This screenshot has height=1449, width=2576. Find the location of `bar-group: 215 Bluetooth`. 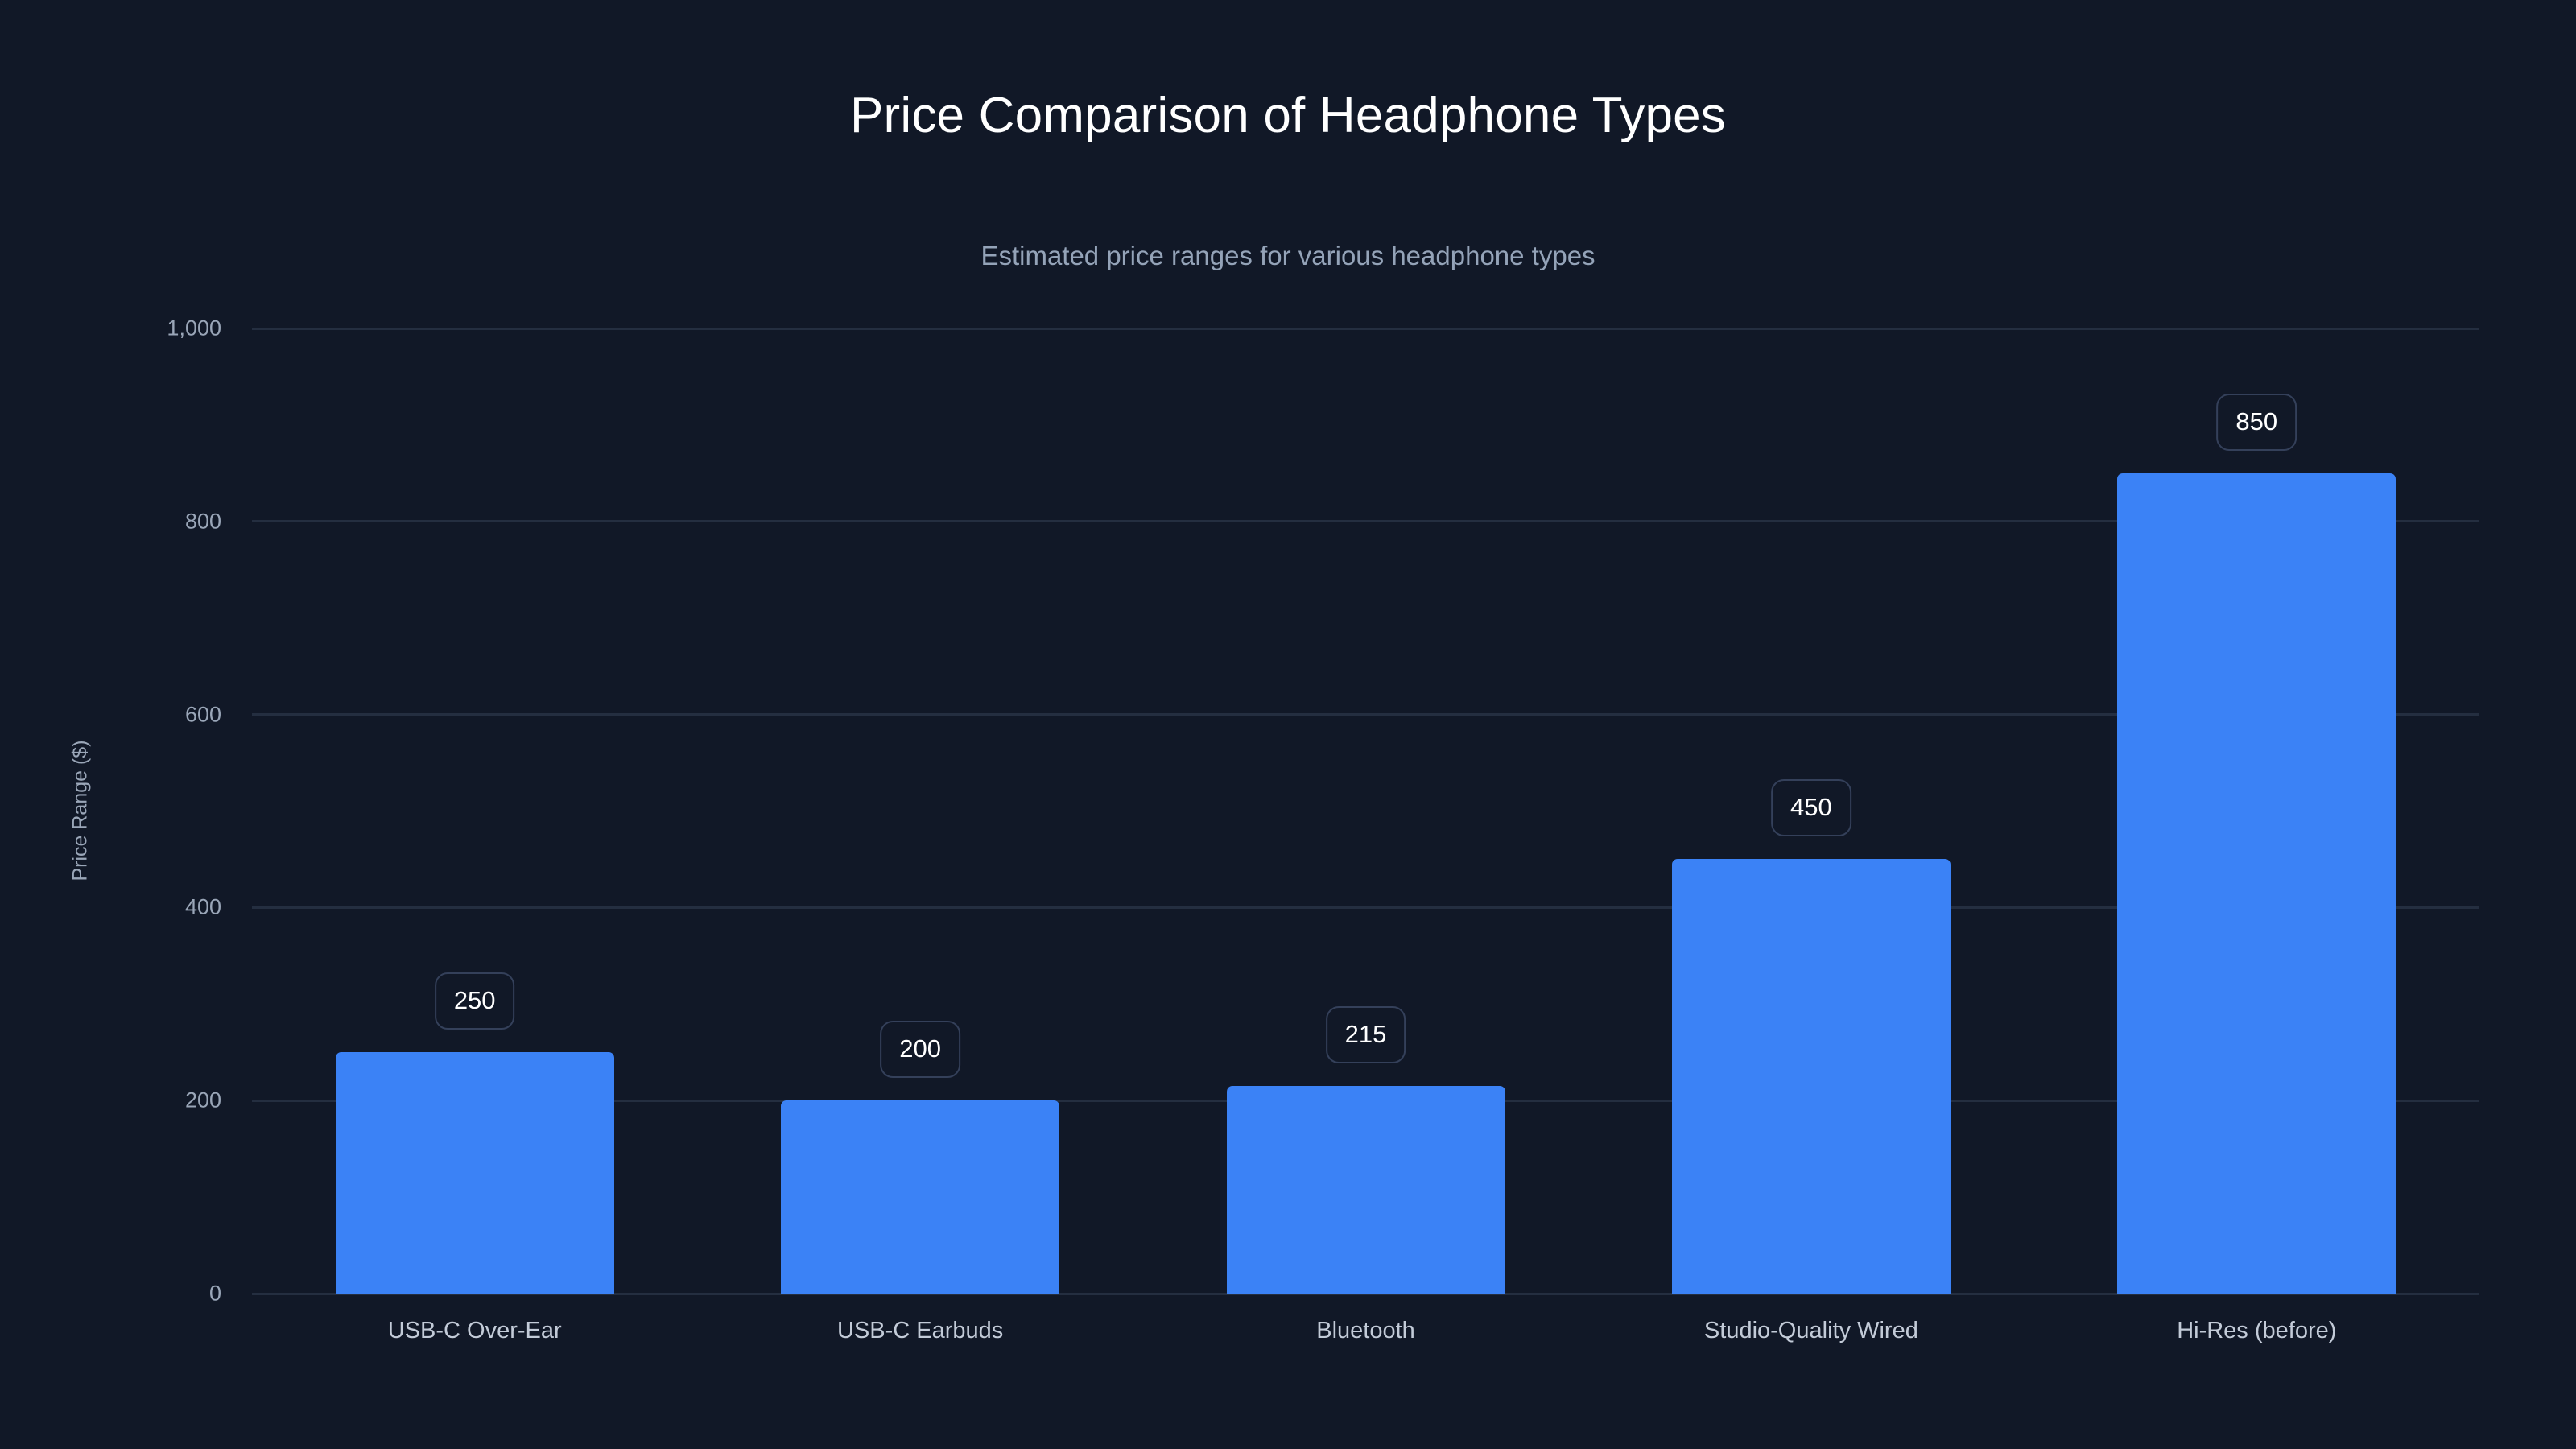

bar-group: 215 Bluetooth is located at coordinates (1365, 836).